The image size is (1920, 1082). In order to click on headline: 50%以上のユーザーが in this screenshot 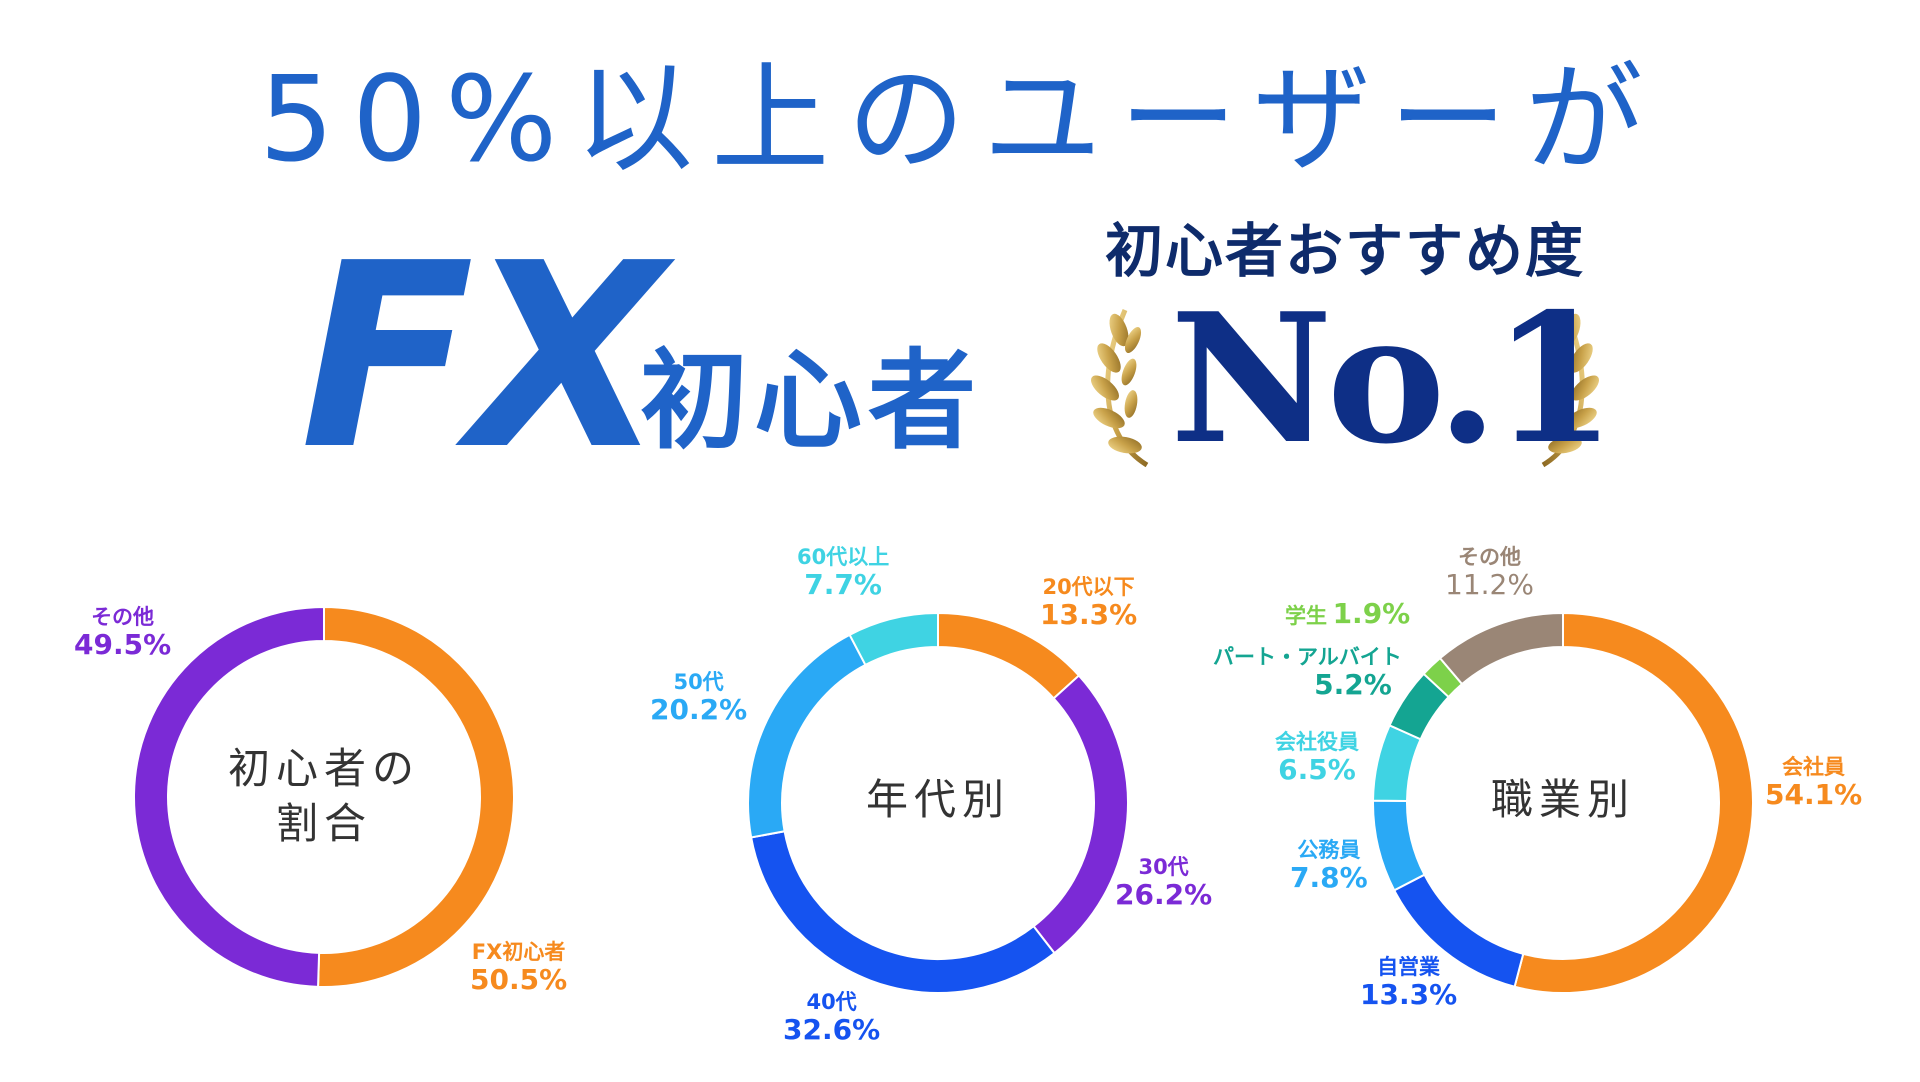, I will do `click(960, 119)`.